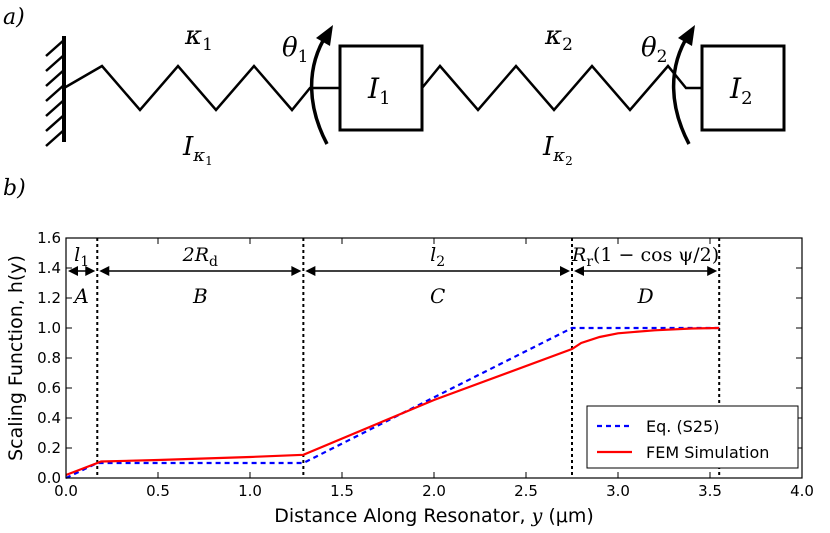  What do you see at coordinates (16, 358) in the screenshot?
I see `y-axis-label: Scaling Function, h(y)` at bounding box center [16, 358].